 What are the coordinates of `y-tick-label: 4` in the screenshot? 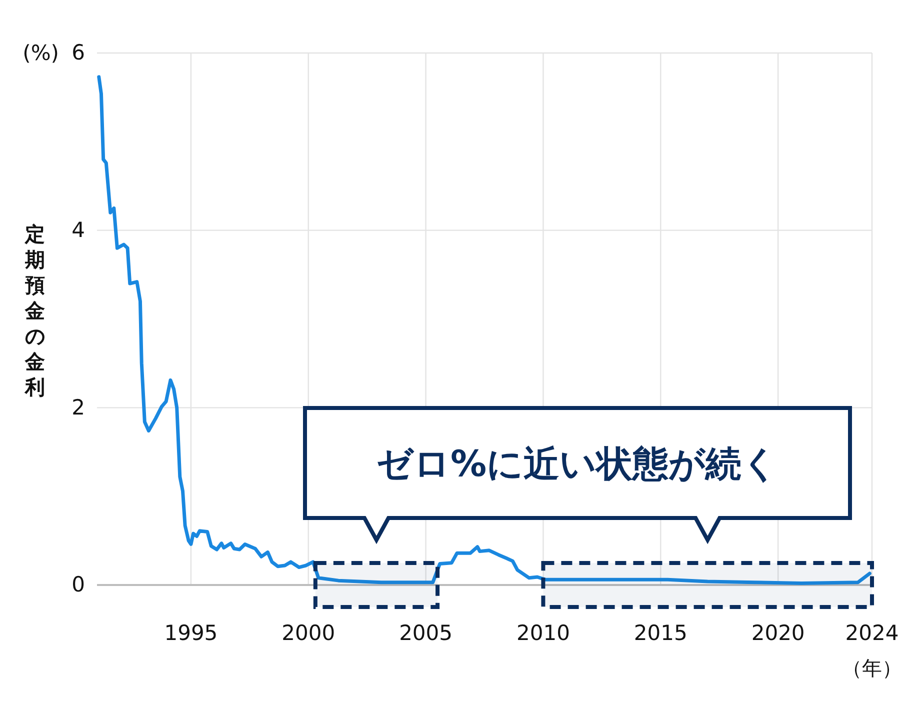 It's located at (78, 230).